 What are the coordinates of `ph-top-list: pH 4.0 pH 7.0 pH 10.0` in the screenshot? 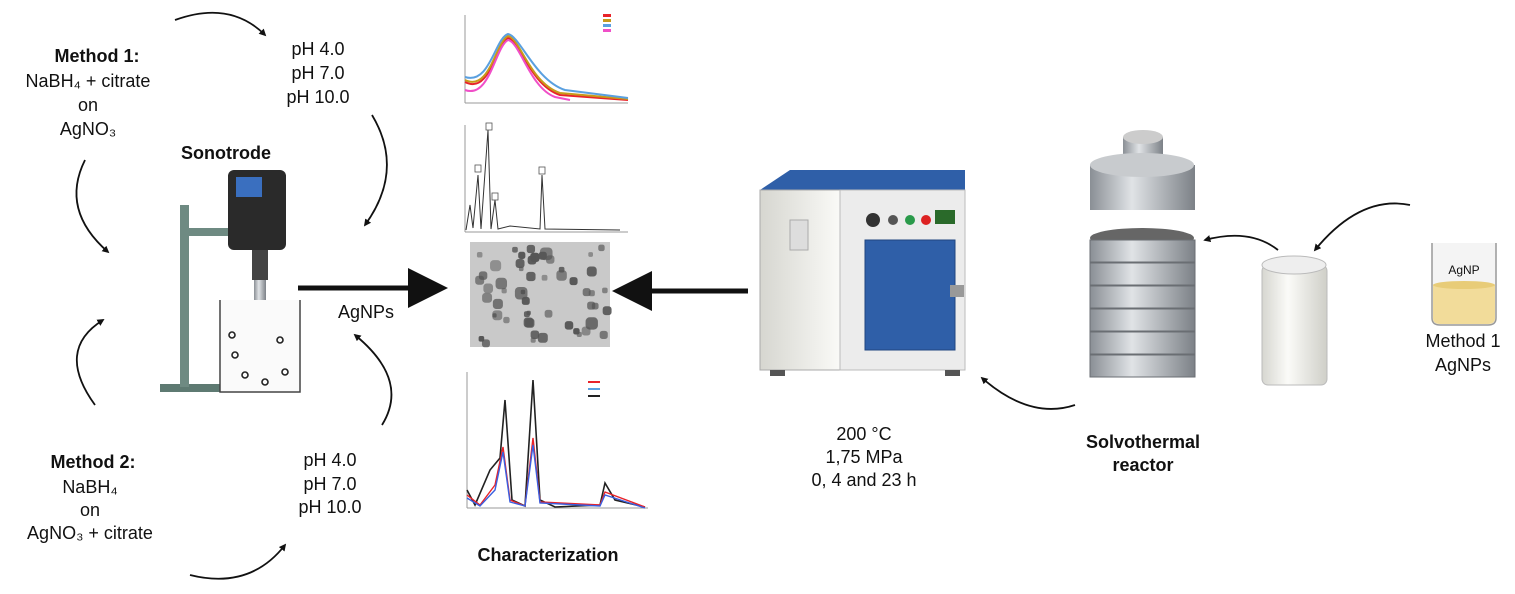 It's located at (317, 73).